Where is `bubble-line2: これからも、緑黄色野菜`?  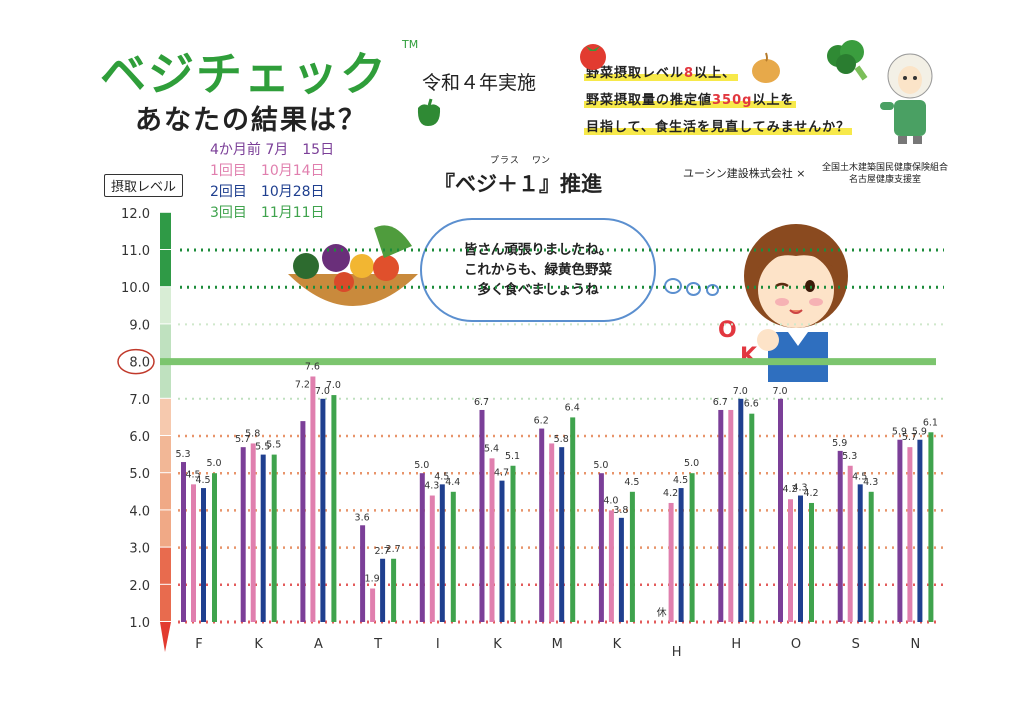
bubble-line2: これからも、緑黄色野菜 is located at coordinates (538, 270).